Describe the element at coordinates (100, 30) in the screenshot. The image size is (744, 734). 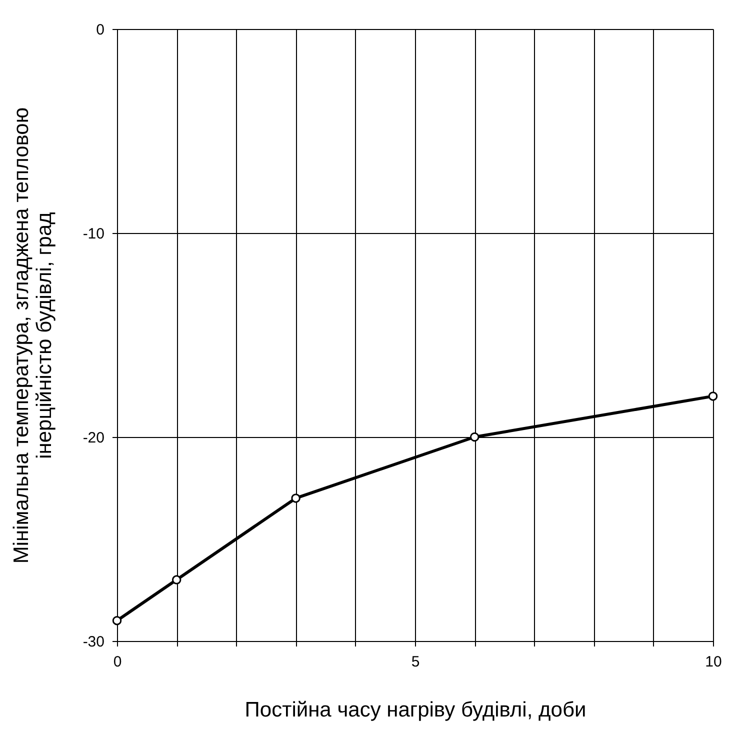
I see `y-tick-label: 0` at that location.